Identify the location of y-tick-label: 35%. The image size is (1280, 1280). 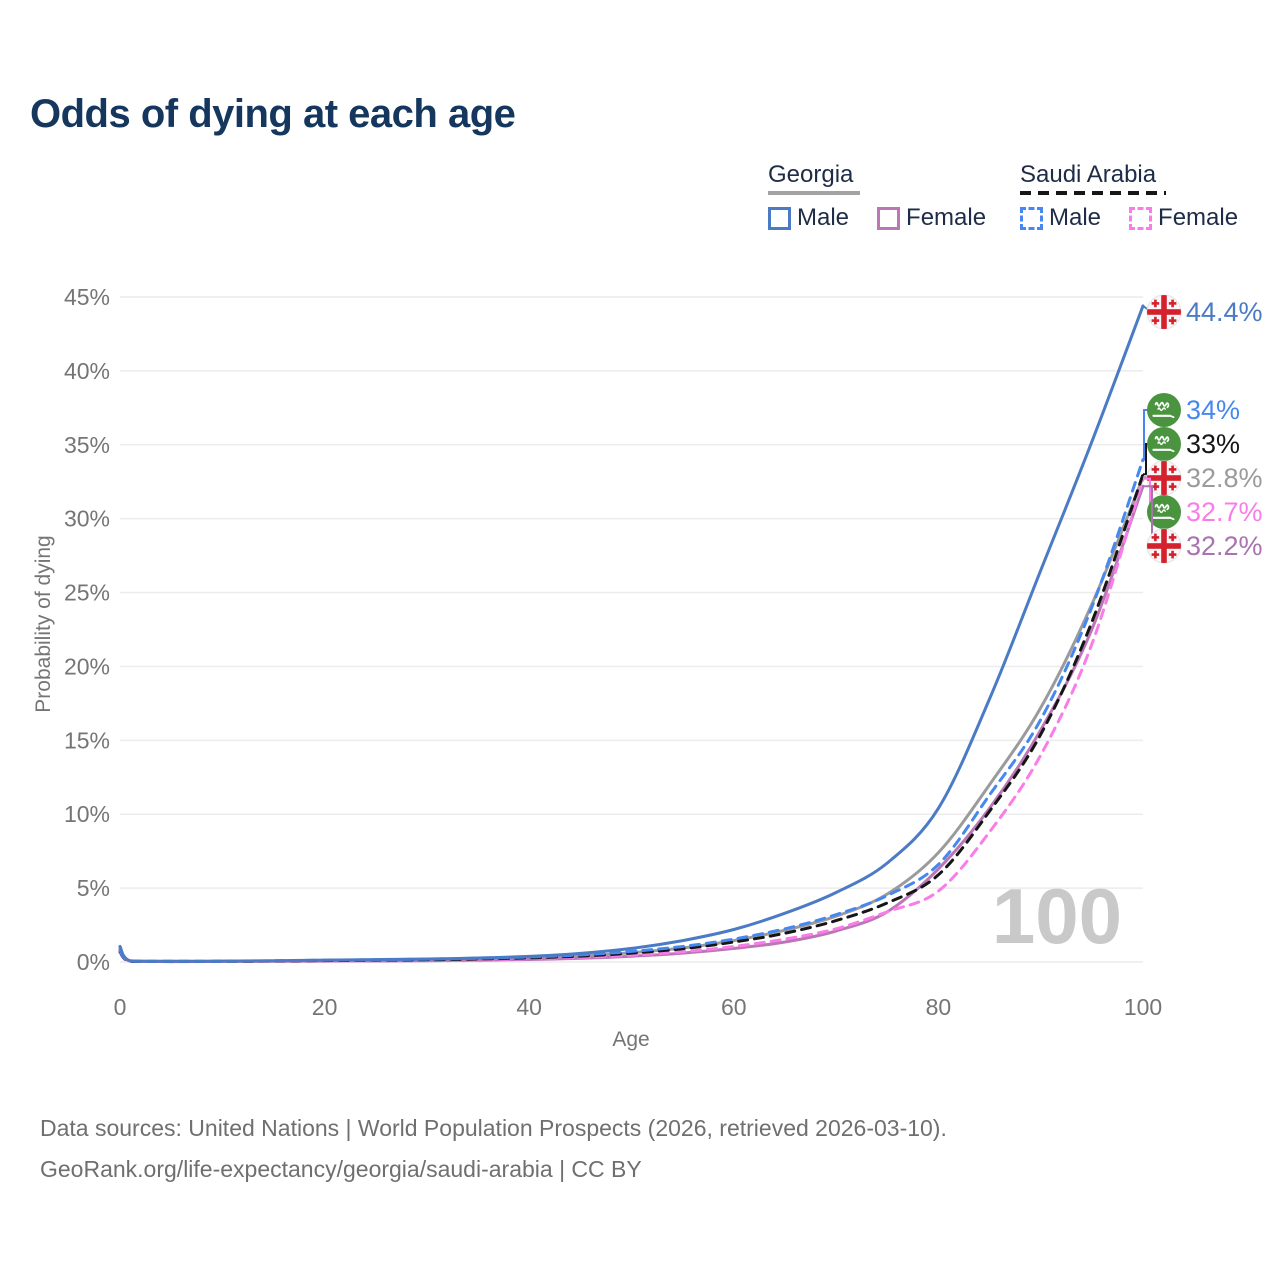
(87, 445).